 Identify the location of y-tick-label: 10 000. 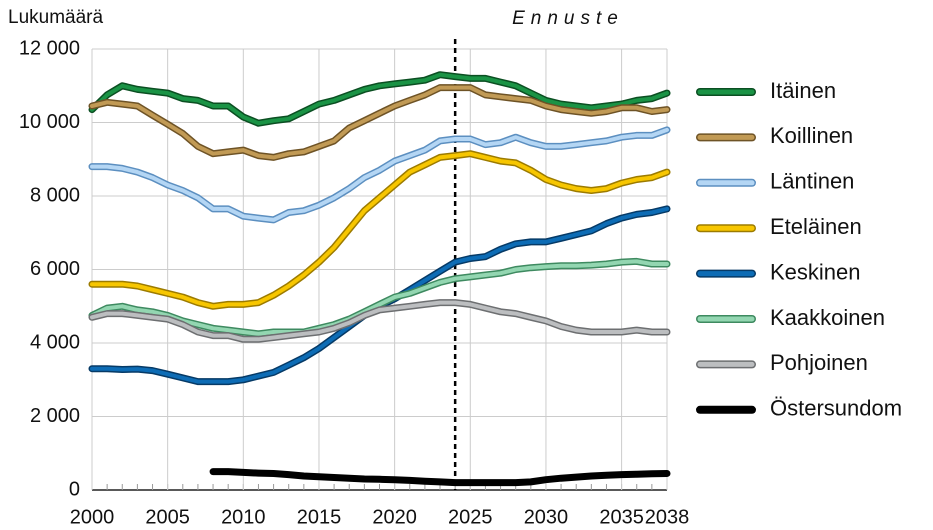
(49, 122).